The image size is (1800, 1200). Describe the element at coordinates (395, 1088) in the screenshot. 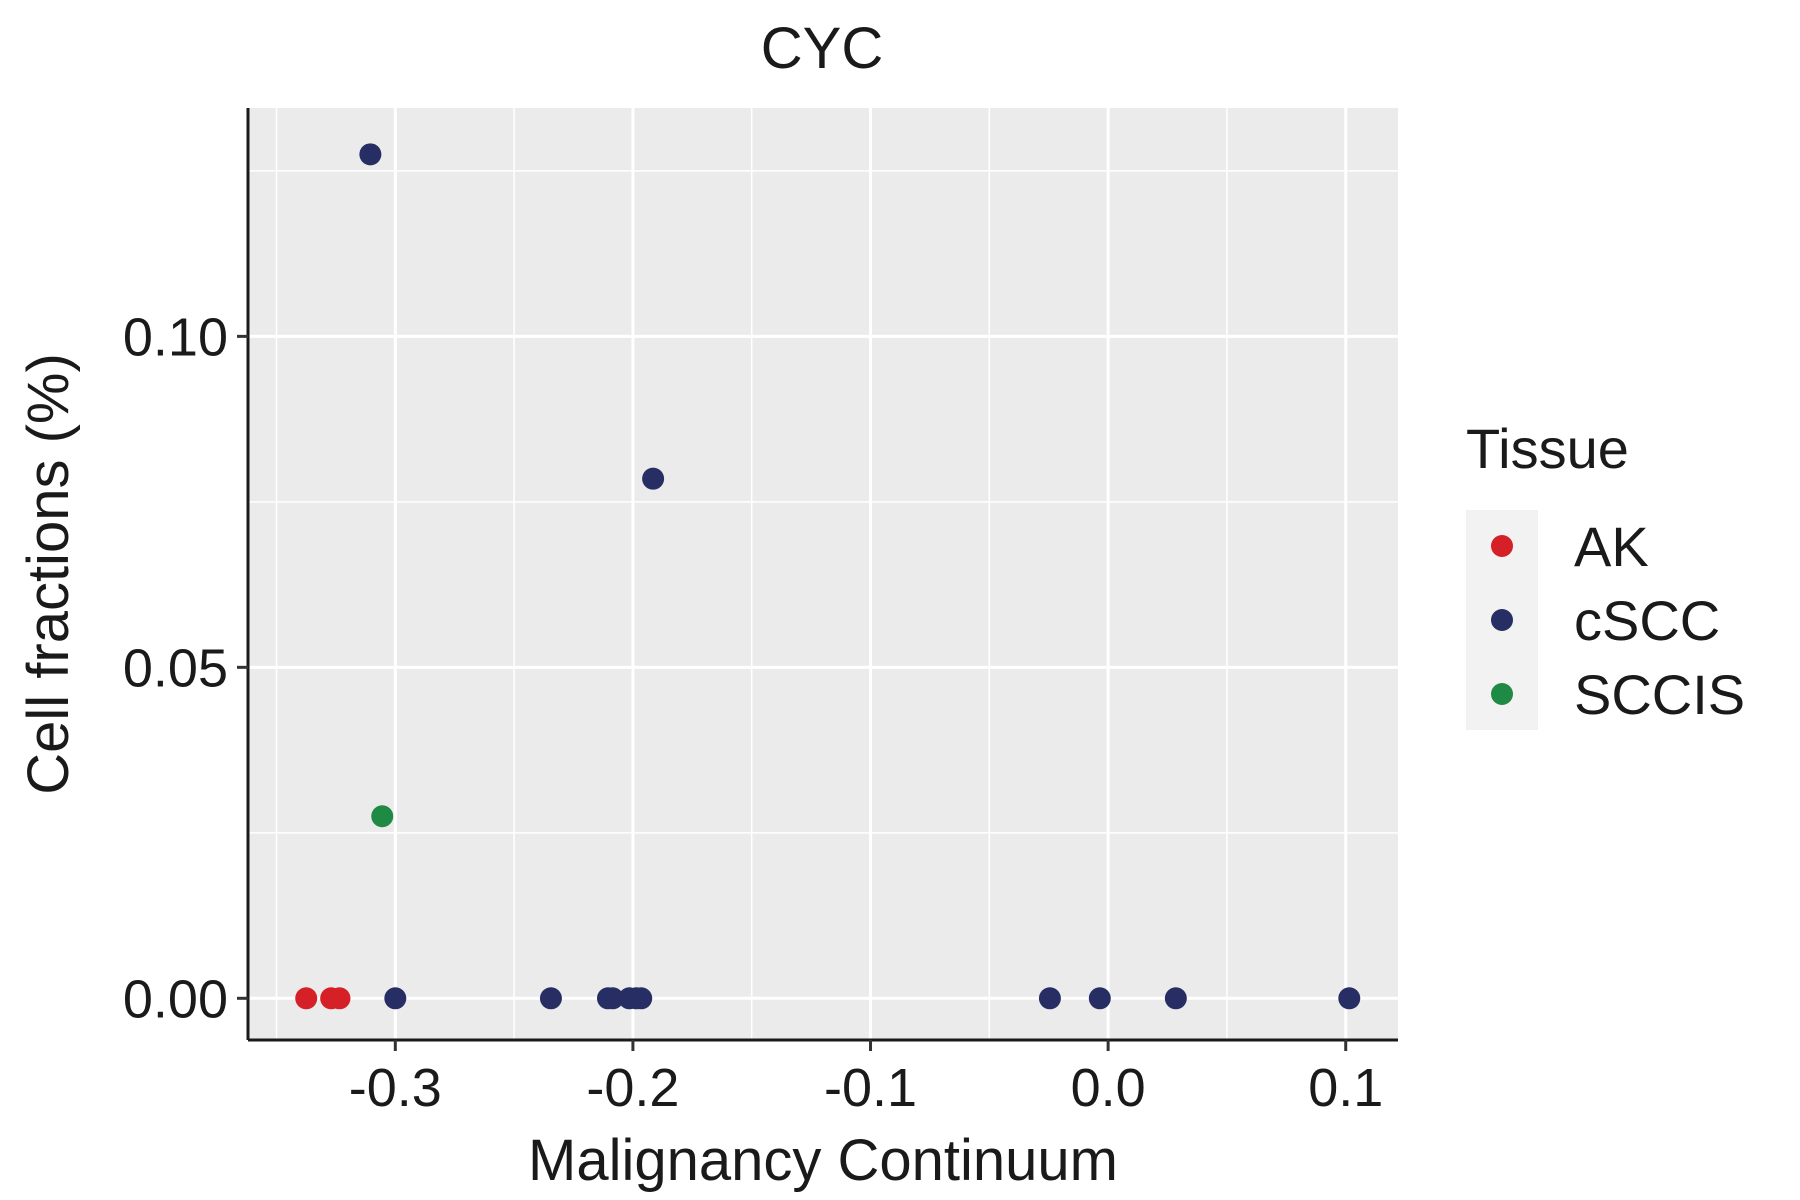

I see `x-tick-label: -0.3` at that location.